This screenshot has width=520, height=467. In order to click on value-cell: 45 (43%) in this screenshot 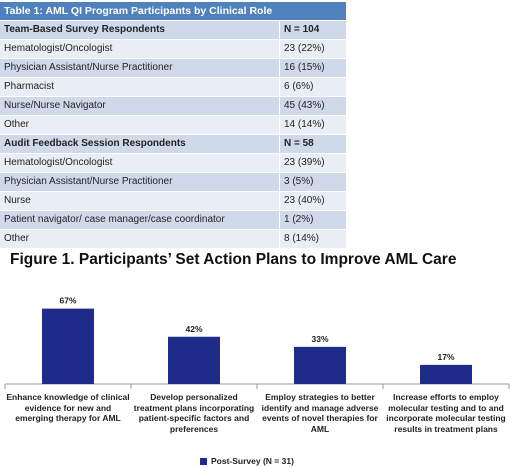, I will do `click(312, 106)`.